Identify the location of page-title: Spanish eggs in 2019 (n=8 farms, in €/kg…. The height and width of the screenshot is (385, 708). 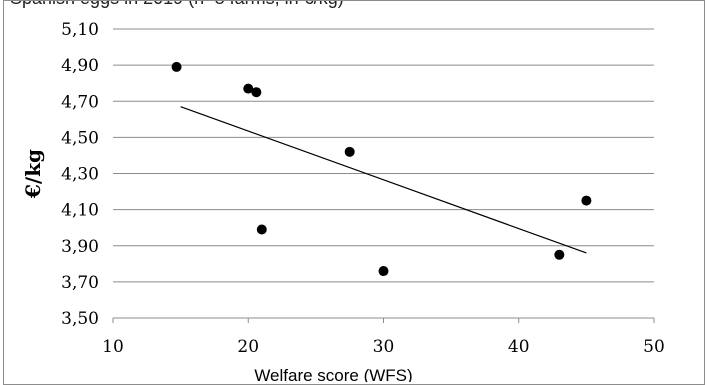
(355, 4).